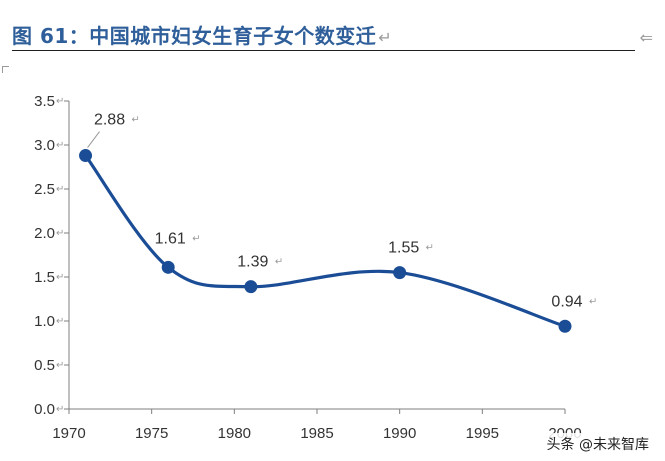 Image resolution: width=665 pixels, height=461 pixels. I want to click on data-label: 1.39, so click(252, 262).